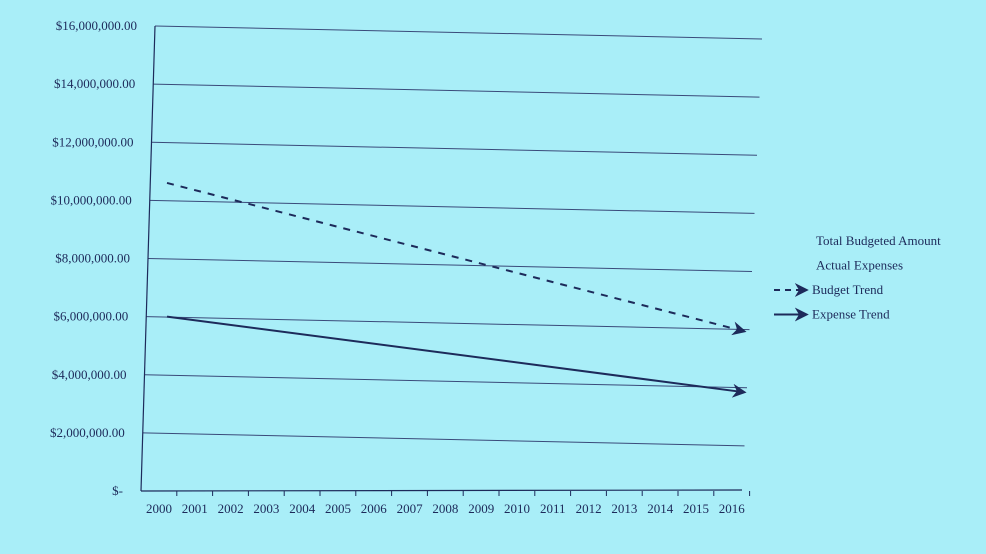  What do you see at coordinates (859, 265) in the screenshot?
I see `legend-label: Actual Expenses` at bounding box center [859, 265].